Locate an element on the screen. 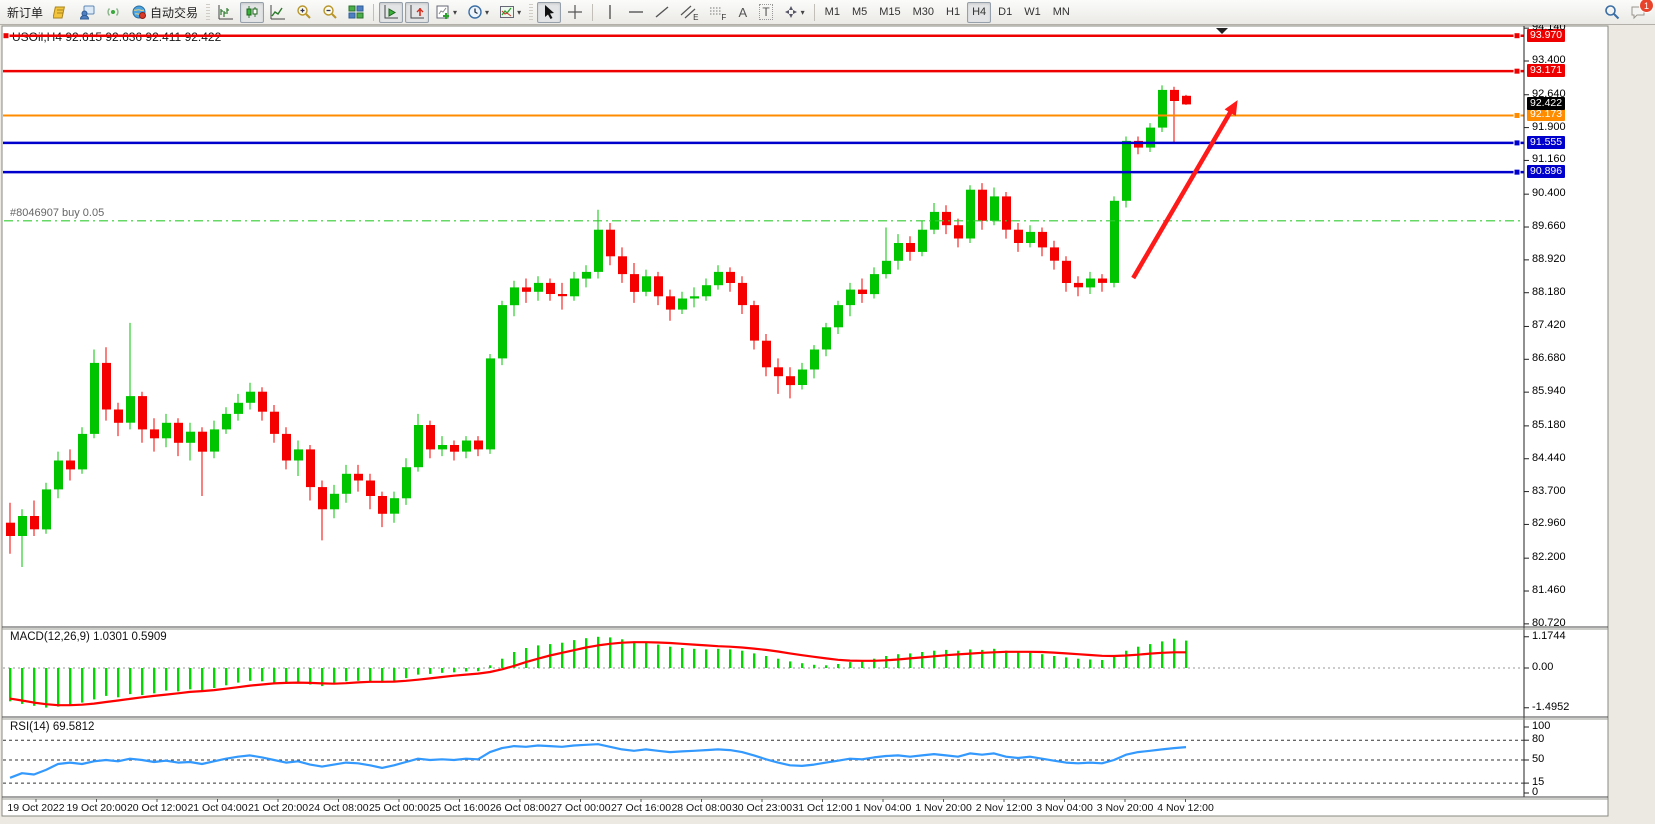 The width and height of the screenshot is (1655, 824). date-label: 3 Nov 04:00 is located at coordinates (1064, 808).